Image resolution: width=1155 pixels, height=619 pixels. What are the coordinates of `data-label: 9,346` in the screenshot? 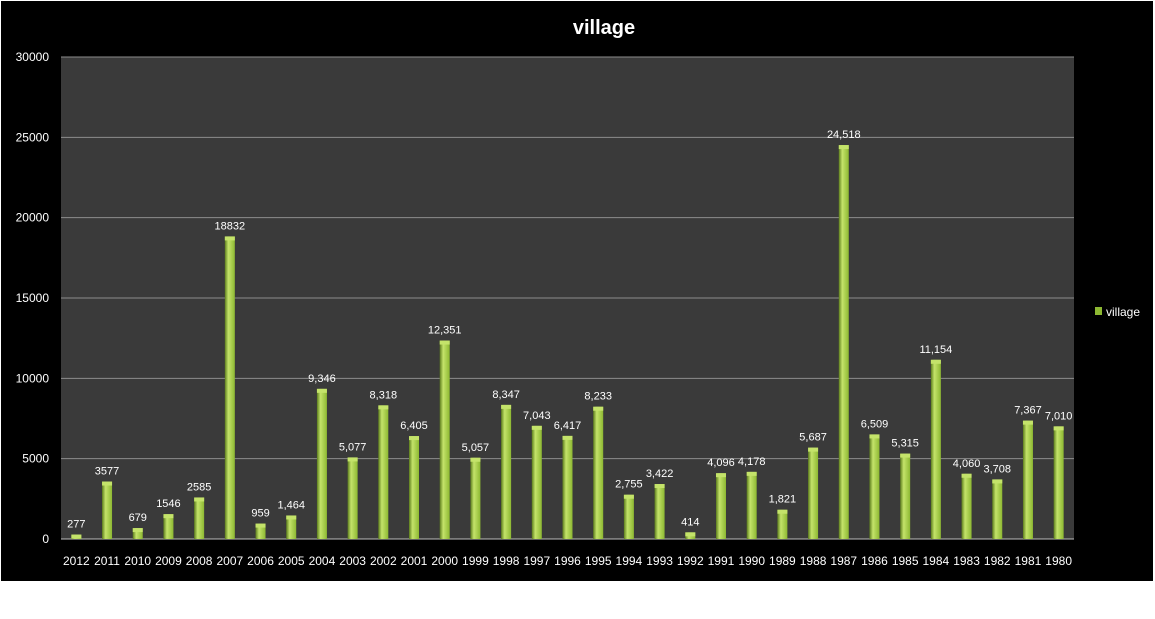 It's located at (322, 379).